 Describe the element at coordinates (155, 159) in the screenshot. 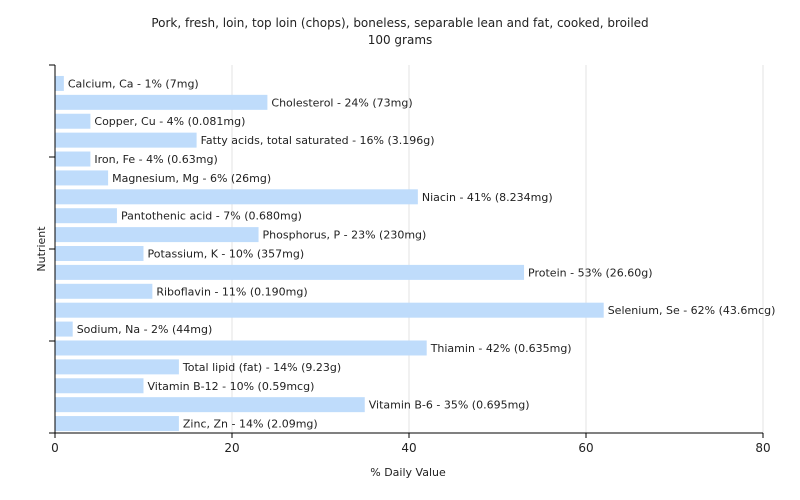

I see `bar-label: Iron, Fe - 4% (0.63mg)` at that location.